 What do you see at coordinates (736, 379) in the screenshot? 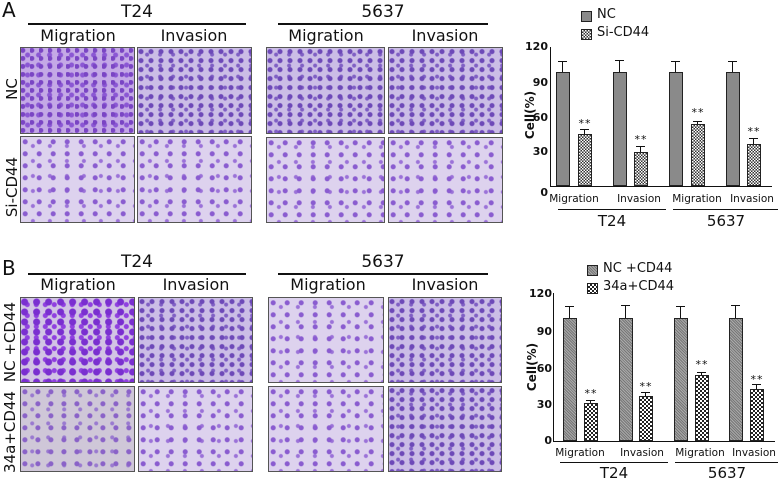
I see `bar-nc-cd44-5637-invasion` at bounding box center [736, 379].